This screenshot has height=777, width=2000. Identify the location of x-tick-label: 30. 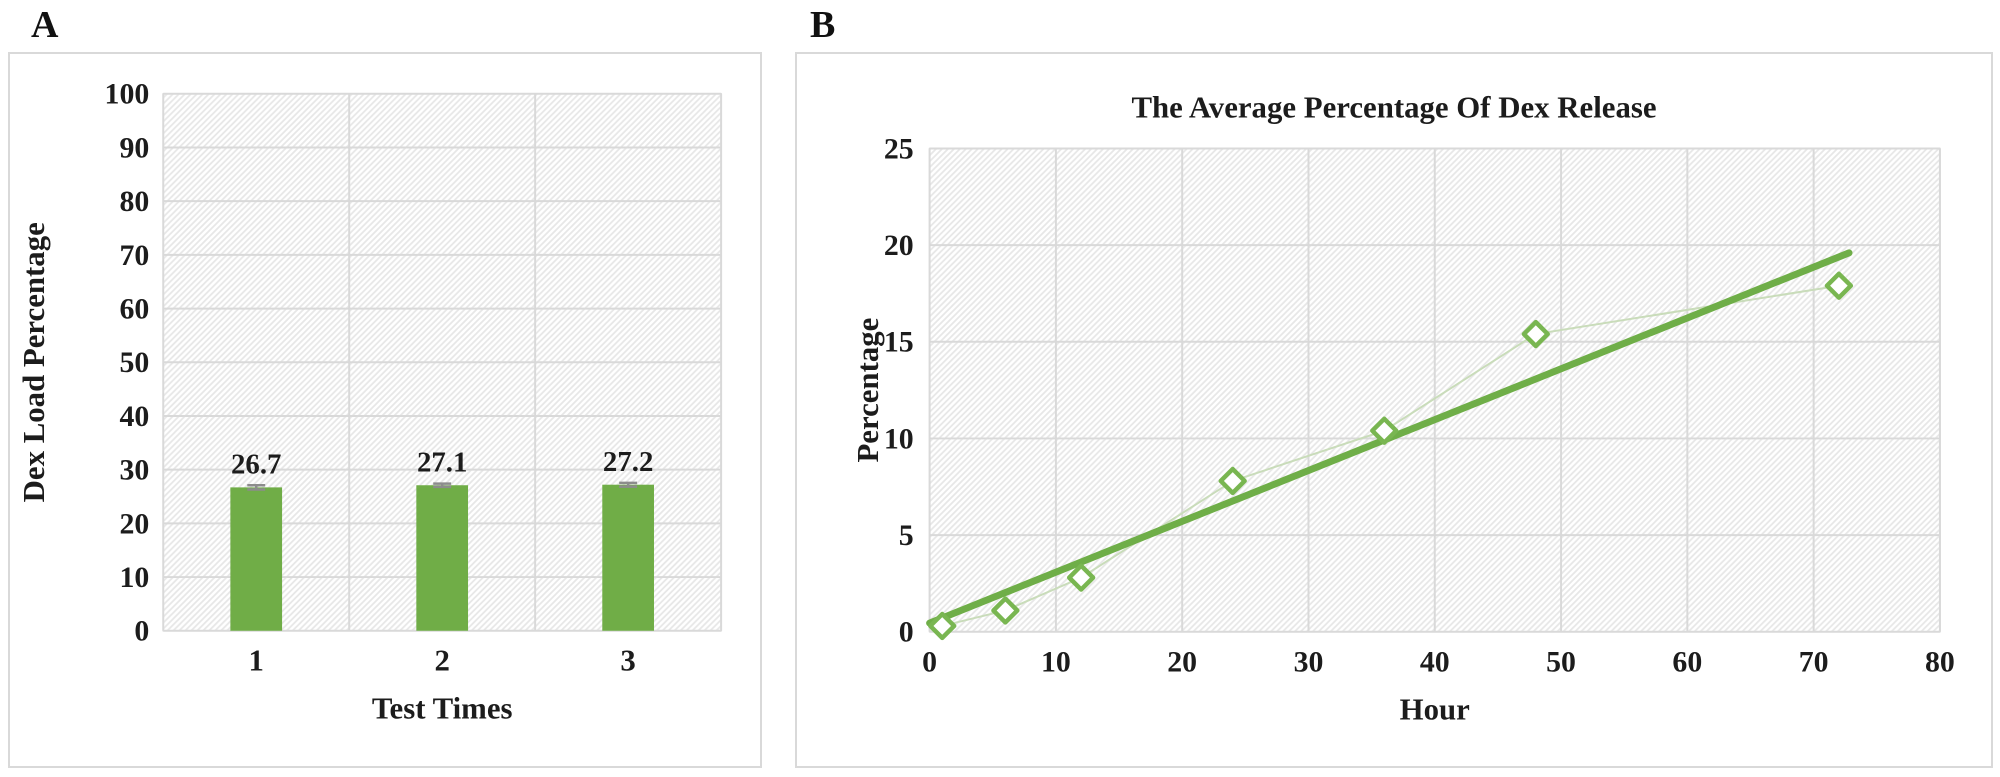
(1309, 662).